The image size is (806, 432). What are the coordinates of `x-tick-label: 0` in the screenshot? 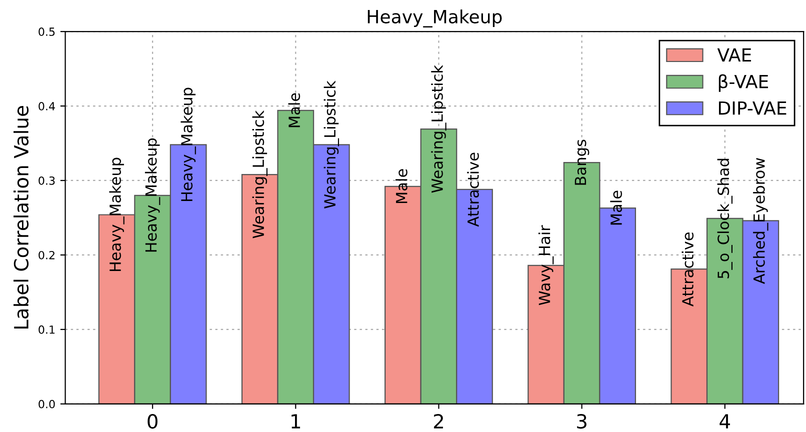 It's located at (153, 421).